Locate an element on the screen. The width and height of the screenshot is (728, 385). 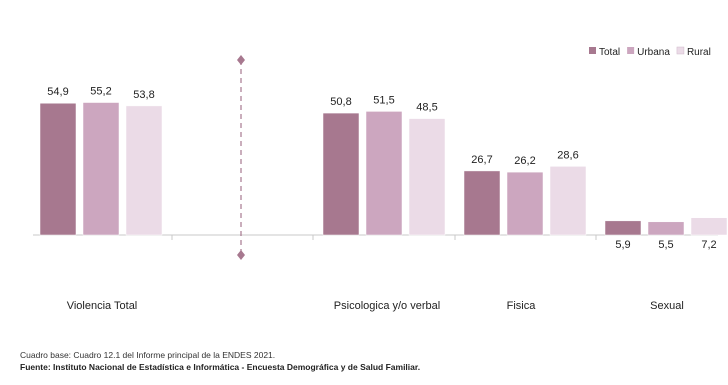
category-label-sexual: Sexual is located at coordinates (667, 306).